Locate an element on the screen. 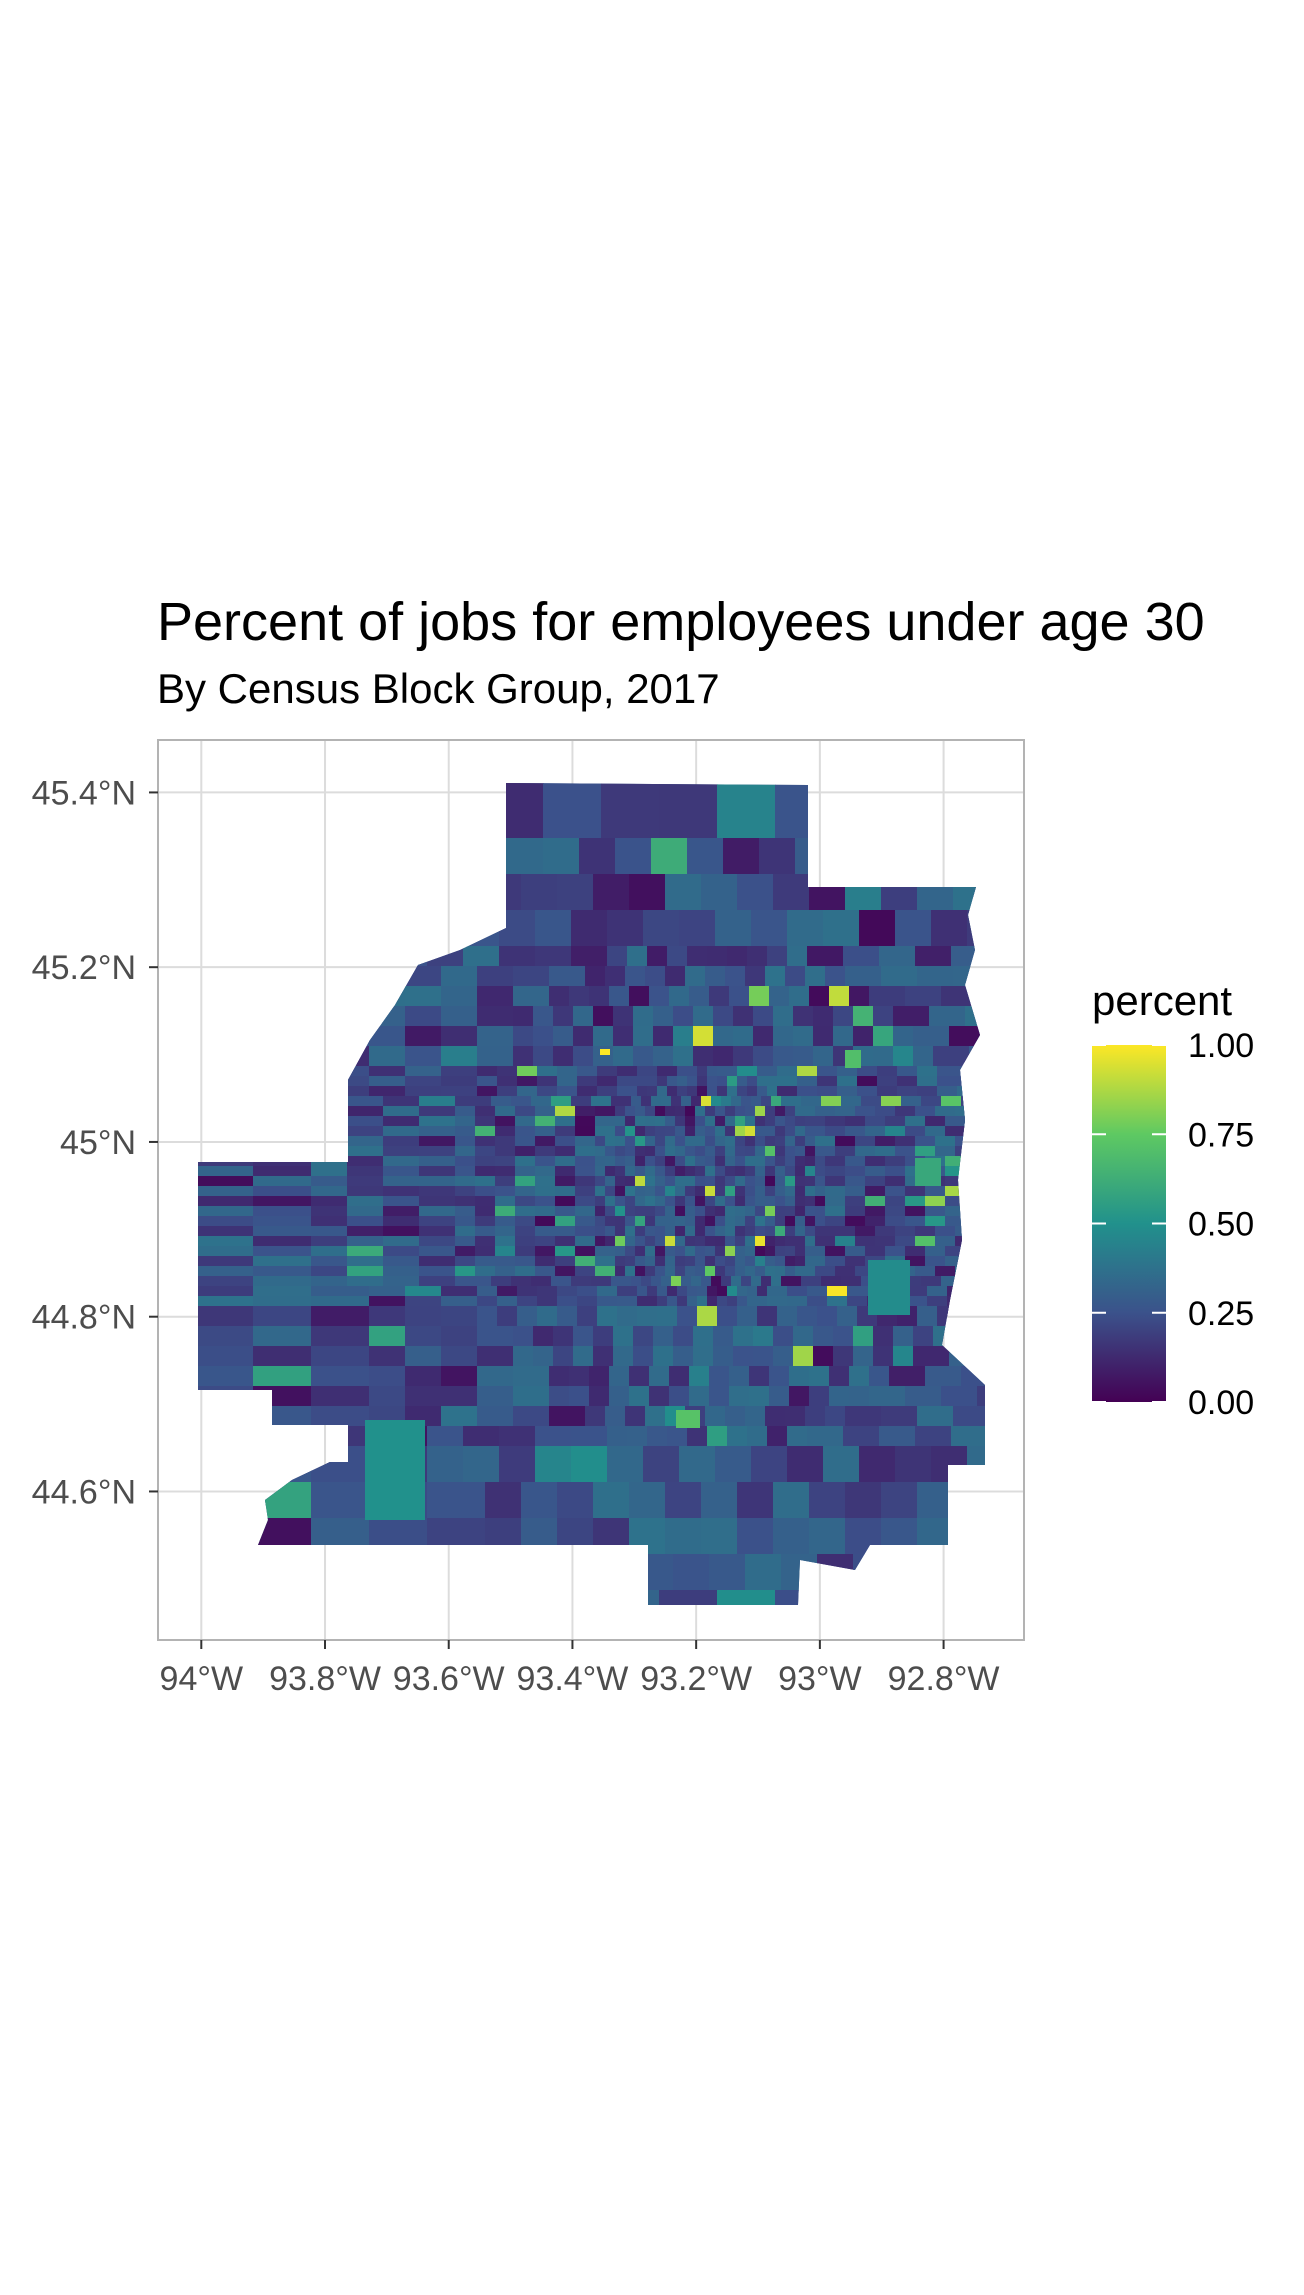  block-group-high is located at coordinates (889, 1287).